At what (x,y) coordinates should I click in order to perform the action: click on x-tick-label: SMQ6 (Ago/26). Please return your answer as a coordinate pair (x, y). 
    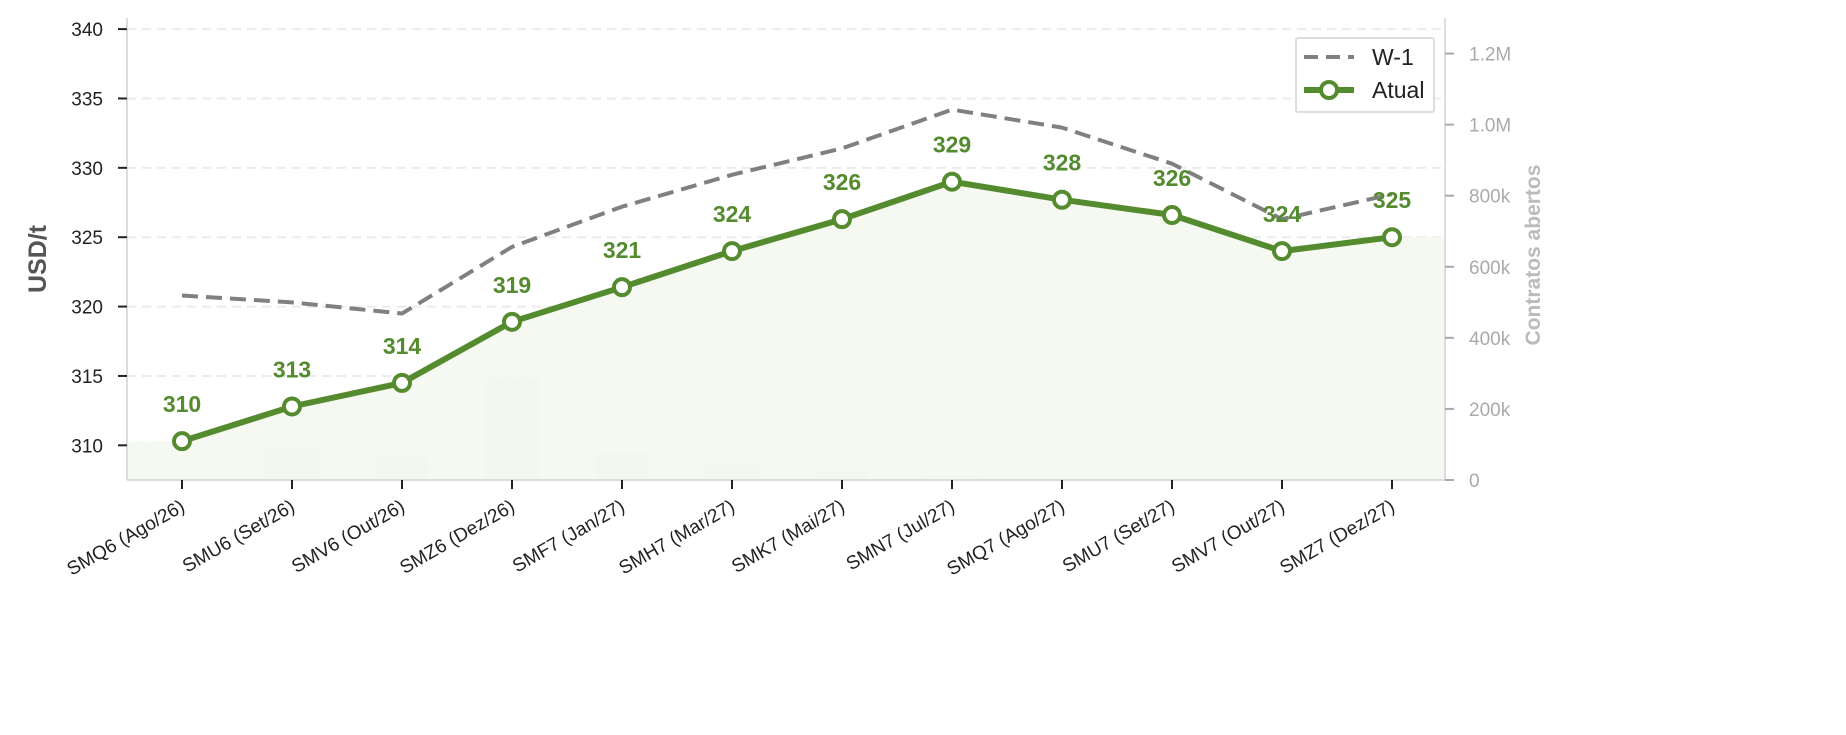
    Looking at the image, I should click on (126, 538).